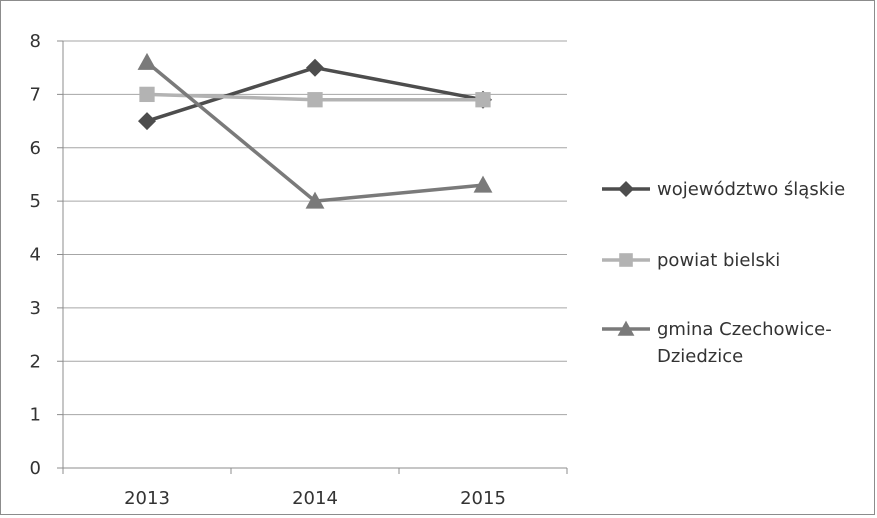  Describe the element at coordinates (718, 260) in the screenshot. I see `legend-label: powiat bielski` at that location.